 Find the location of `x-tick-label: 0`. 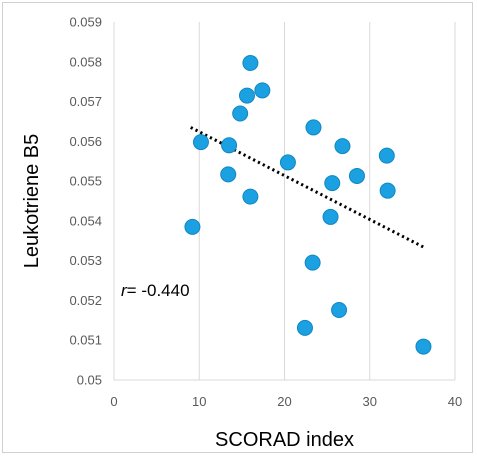

x-tick-label: 0 is located at coordinates (113, 401).